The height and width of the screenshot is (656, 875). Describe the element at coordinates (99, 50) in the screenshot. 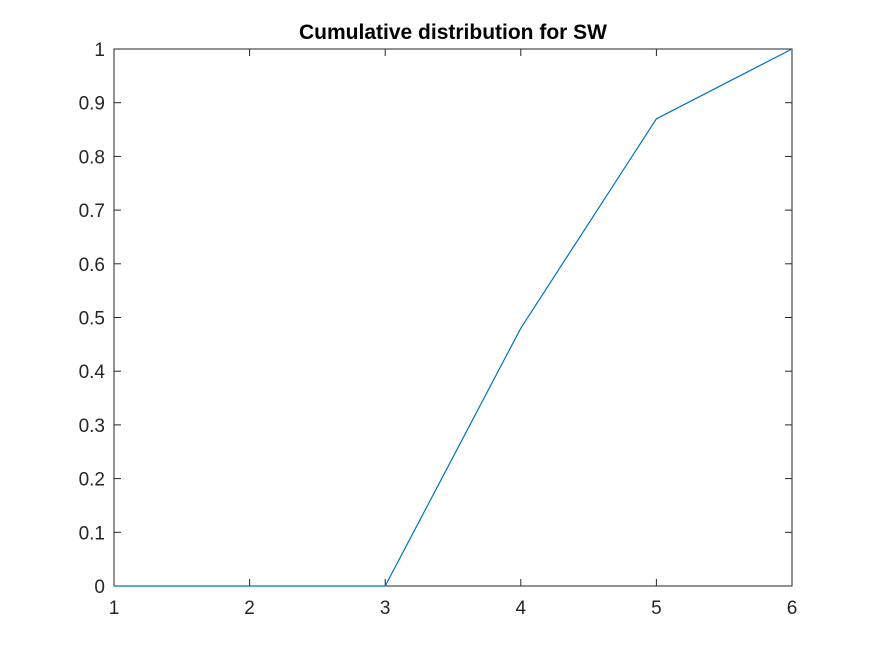

I see `y-tick-label: 1` at that location.